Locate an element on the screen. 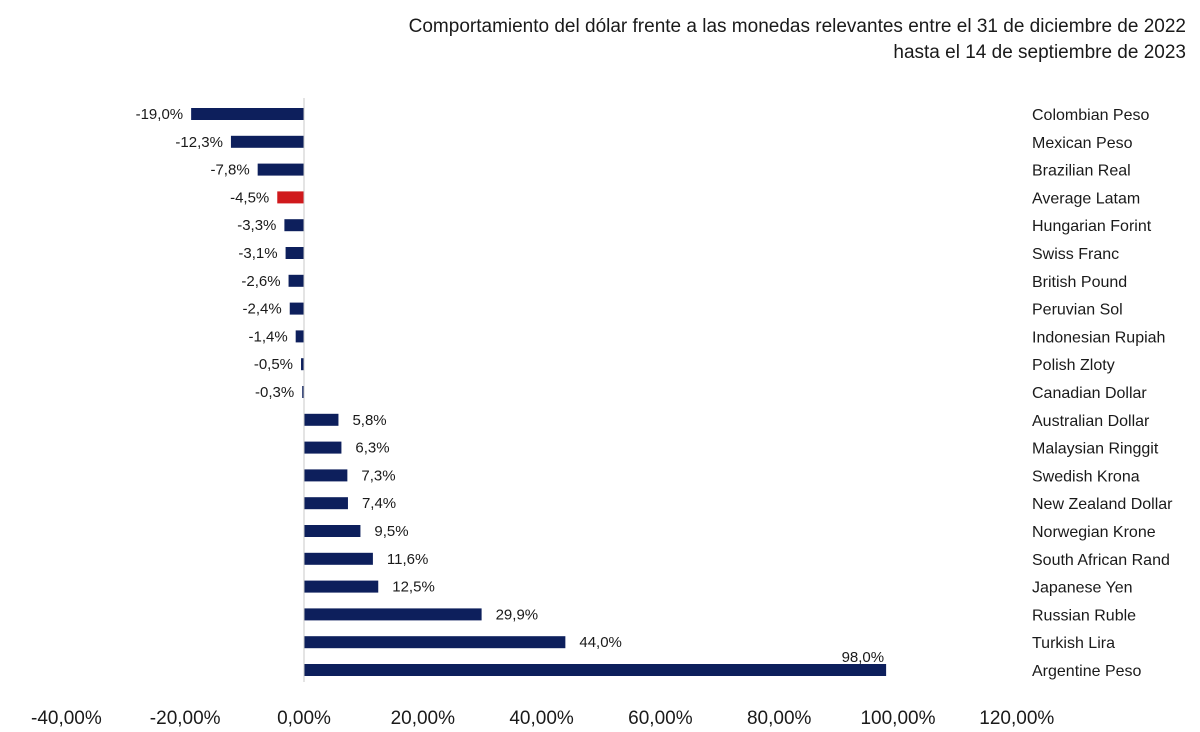 The height and width of the screenshot is (732, 1200). category-label: Swedish Krona is located at coordinates (1086, 476).